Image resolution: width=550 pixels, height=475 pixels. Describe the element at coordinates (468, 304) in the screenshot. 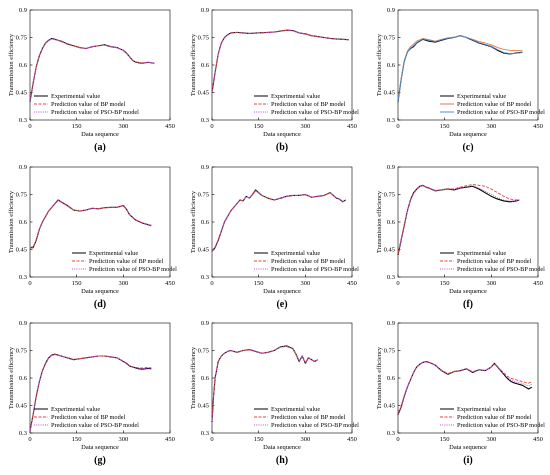

I see `panel-label: (f)` at that location.